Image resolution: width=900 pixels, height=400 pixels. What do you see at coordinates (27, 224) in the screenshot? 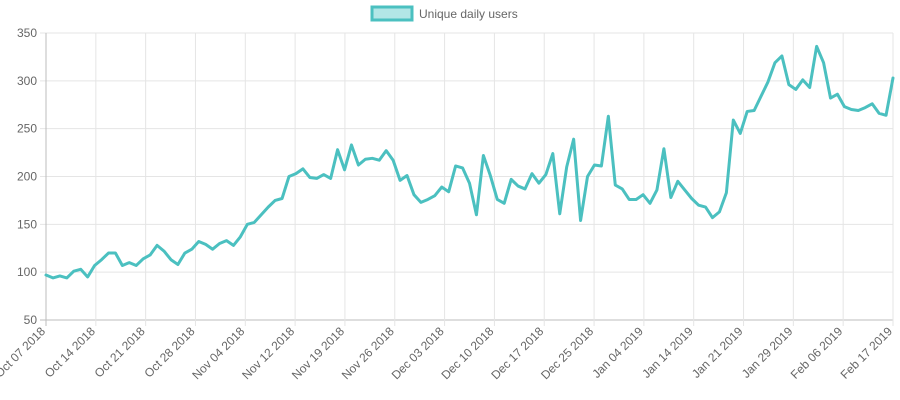
I see `y-tick-label: 150` at bounding box center [27, 224].